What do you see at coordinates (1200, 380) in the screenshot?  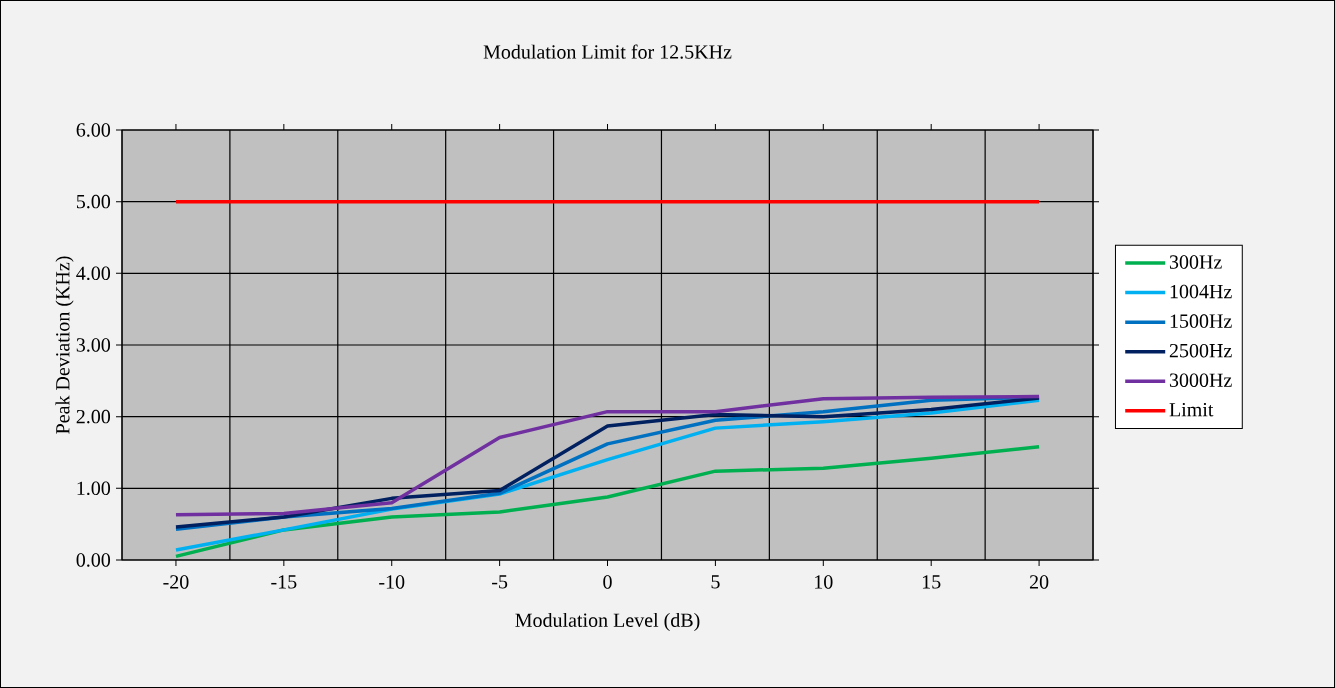 I see `legend-label: 3000Hz` at bounding box center [1200, 380].